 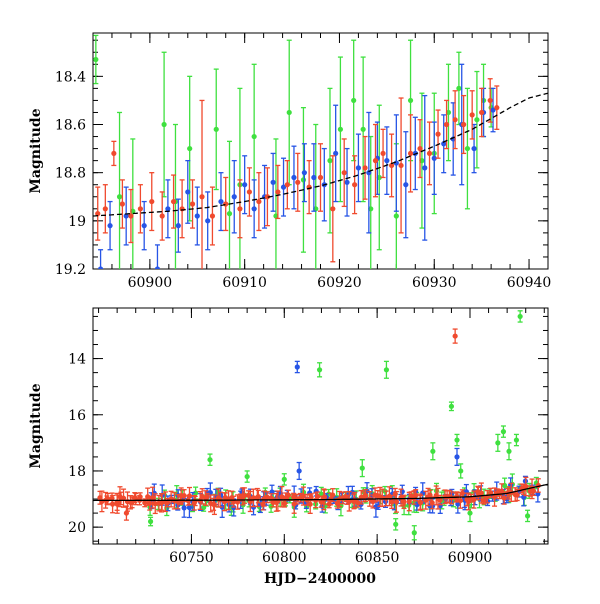 I want to click on lower-x-tick-label: 60900, so click(x=470, y=558).